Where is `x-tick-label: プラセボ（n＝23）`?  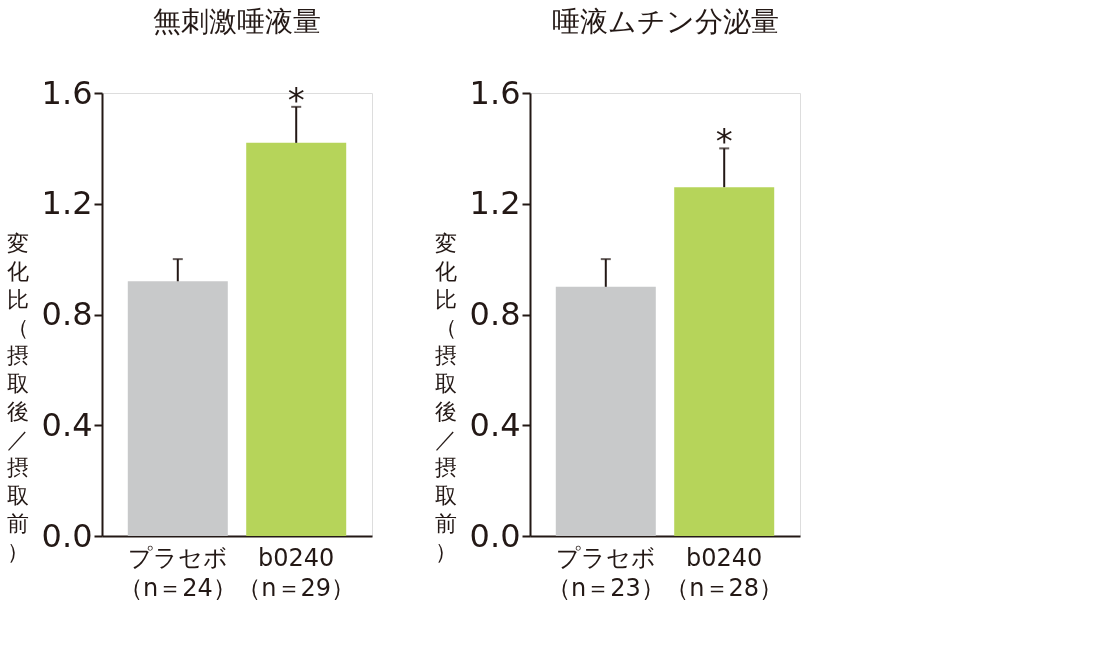 x-tick-label: プラセボ（n＝23） is located at coordinates (605, 572).